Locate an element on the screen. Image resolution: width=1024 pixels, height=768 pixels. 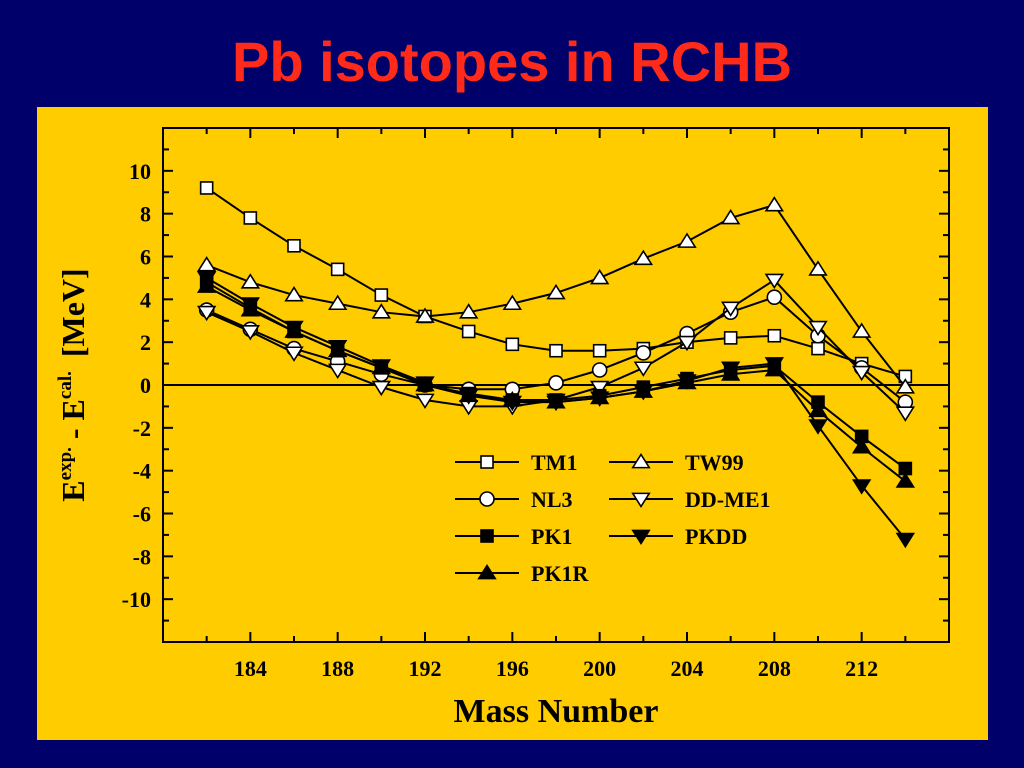
x-tick-label: 200 is located at coordinates (599, 668).